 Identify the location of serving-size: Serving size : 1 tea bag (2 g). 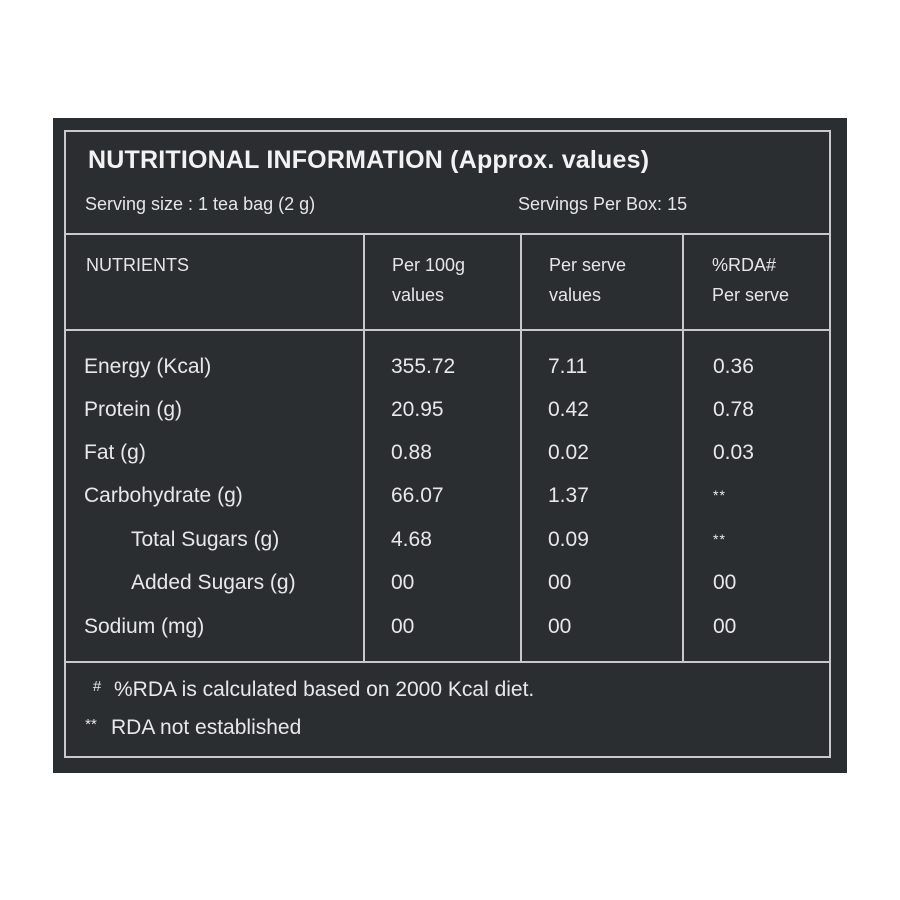
(200, 204).